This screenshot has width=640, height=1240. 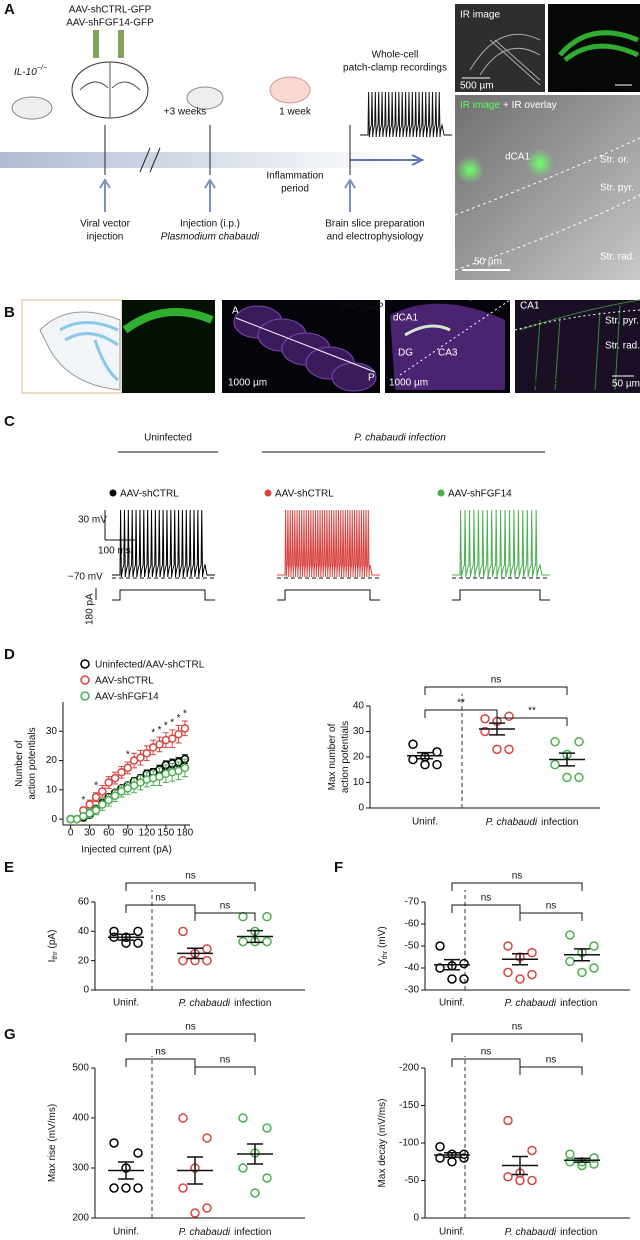 I want to click on interval: 1 week, so click(x=295, y=112).